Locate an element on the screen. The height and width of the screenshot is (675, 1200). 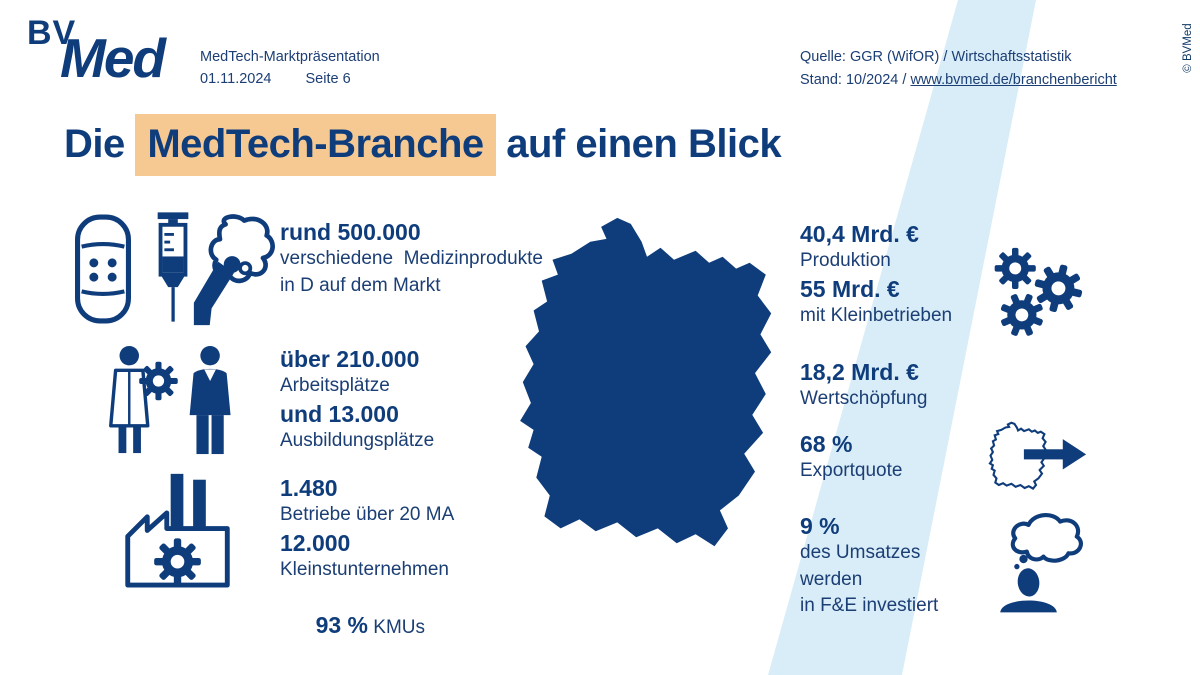
stat-exportquote: 68 % Exportquote is located at coordinates (851, 457).